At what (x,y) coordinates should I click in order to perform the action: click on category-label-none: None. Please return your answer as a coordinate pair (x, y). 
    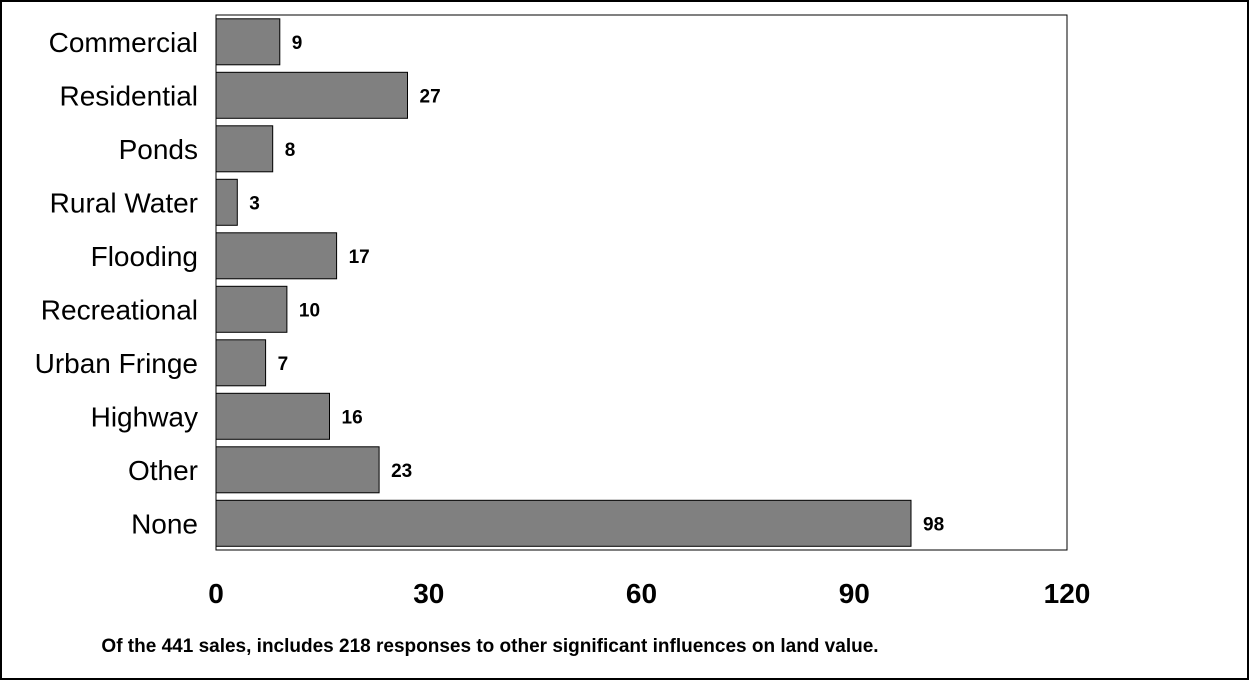
    Looking at the image, I should click on (164, 523).